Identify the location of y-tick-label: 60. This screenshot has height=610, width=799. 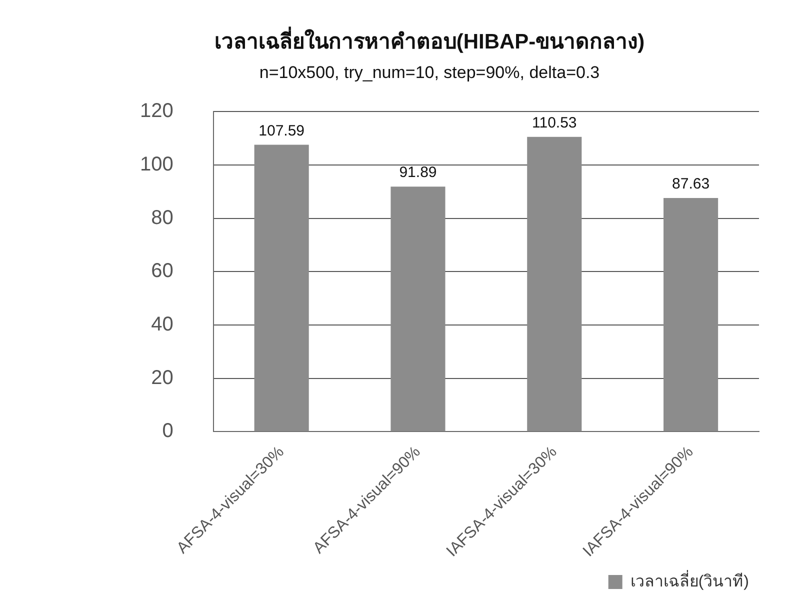
(162, 271).